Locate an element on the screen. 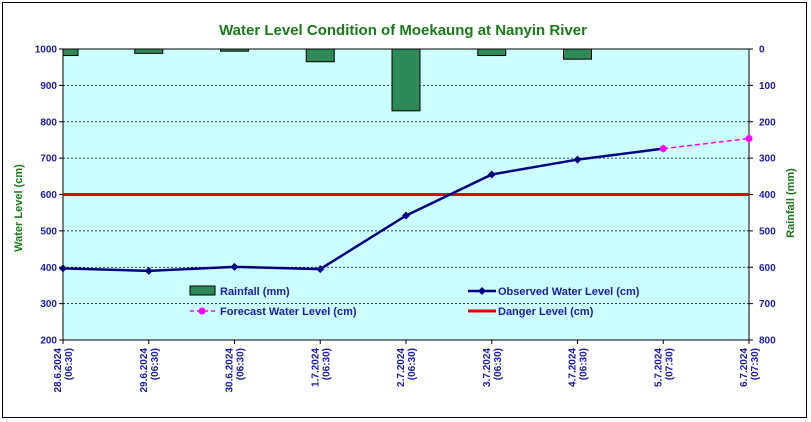 The width and height of the screenshot is (811, 422). legend-observed-label: Observed Water Level (cm) is located at coordinates (569, 292).